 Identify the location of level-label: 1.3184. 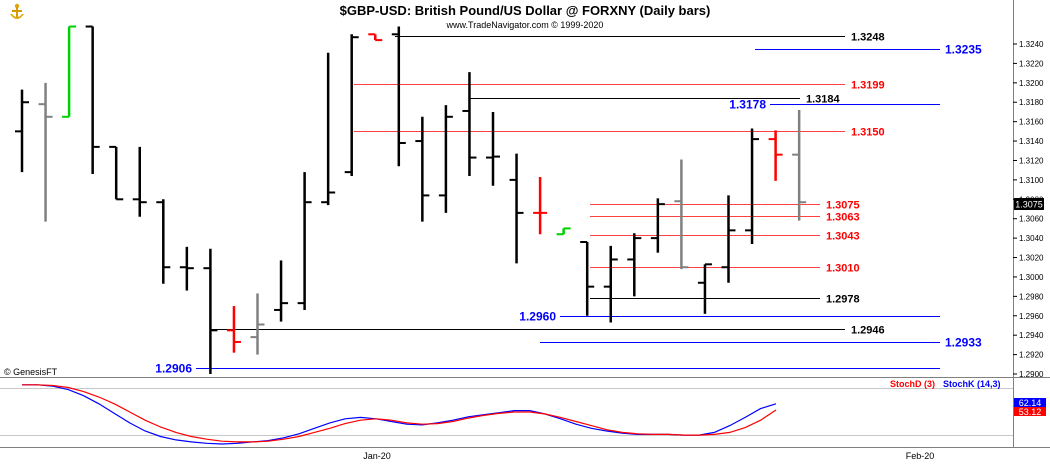
(823, 100).